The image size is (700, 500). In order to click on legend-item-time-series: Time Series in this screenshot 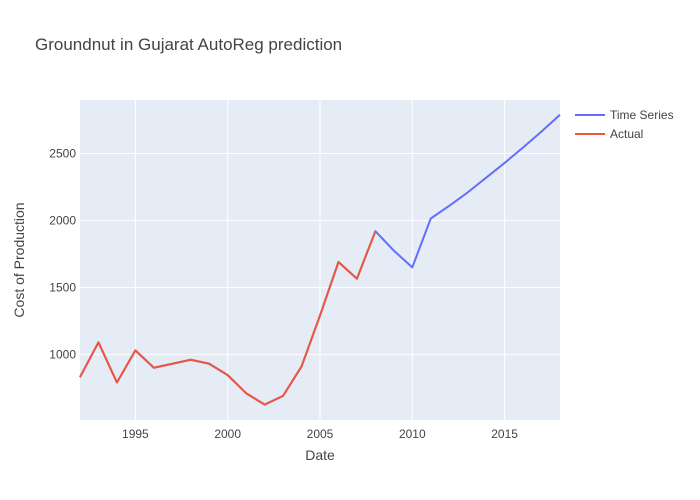, I will do `click(624, 115)`.